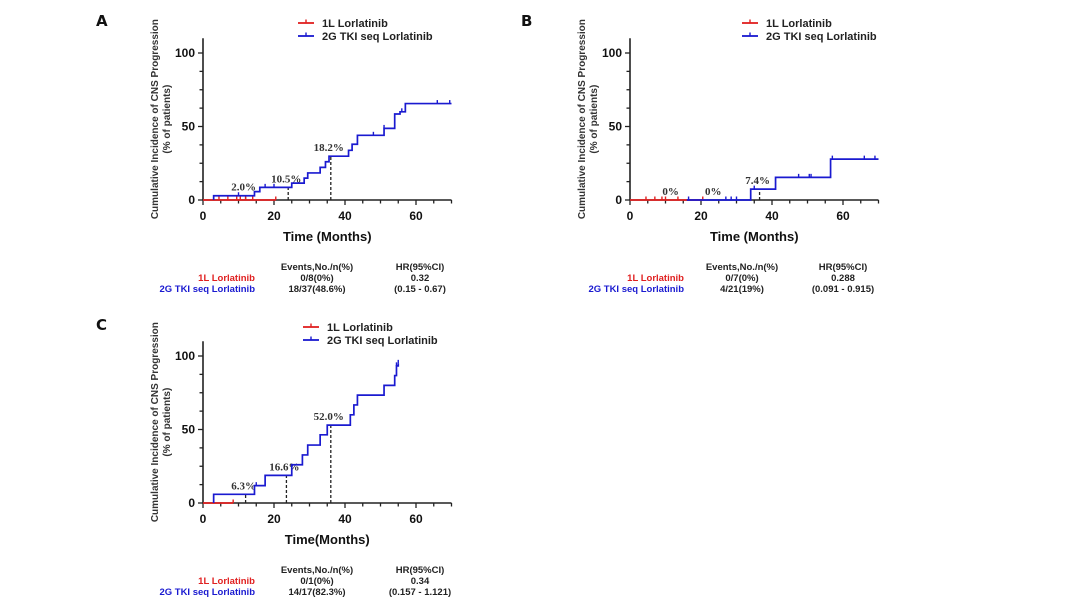 This screenshot has width=1080, height=608. I want to click on table-row-events: 4/21(19%), so click(742, 289).